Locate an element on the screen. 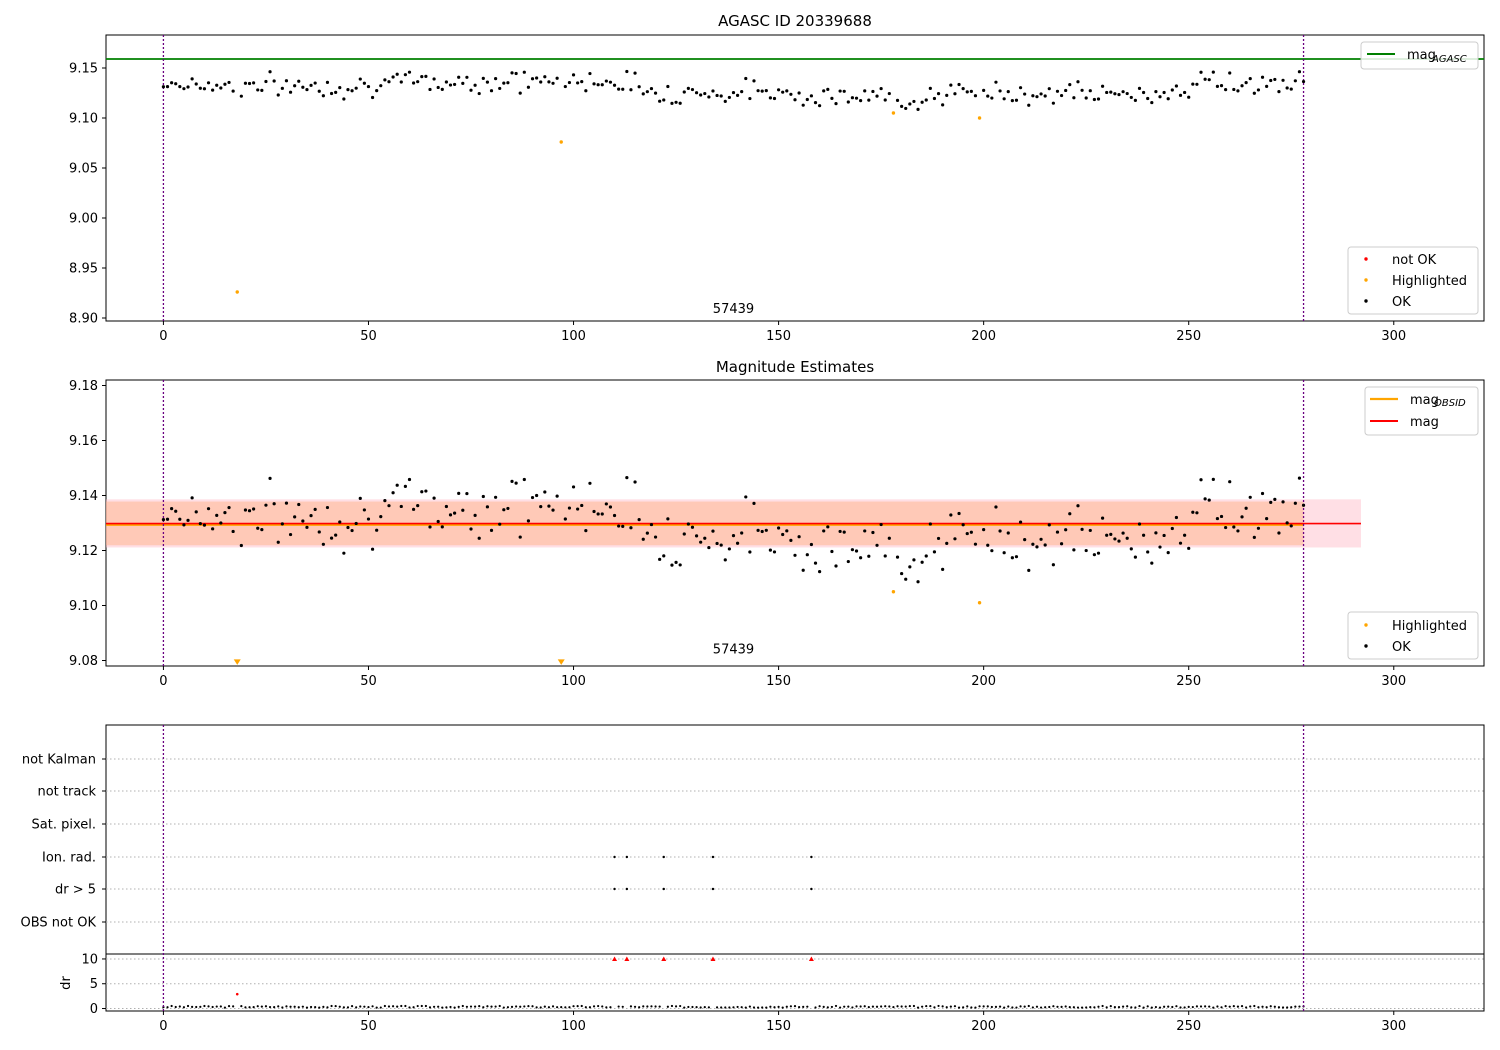  p3-x-tick-label-2: 100 is located at coordinates (573, 1026).